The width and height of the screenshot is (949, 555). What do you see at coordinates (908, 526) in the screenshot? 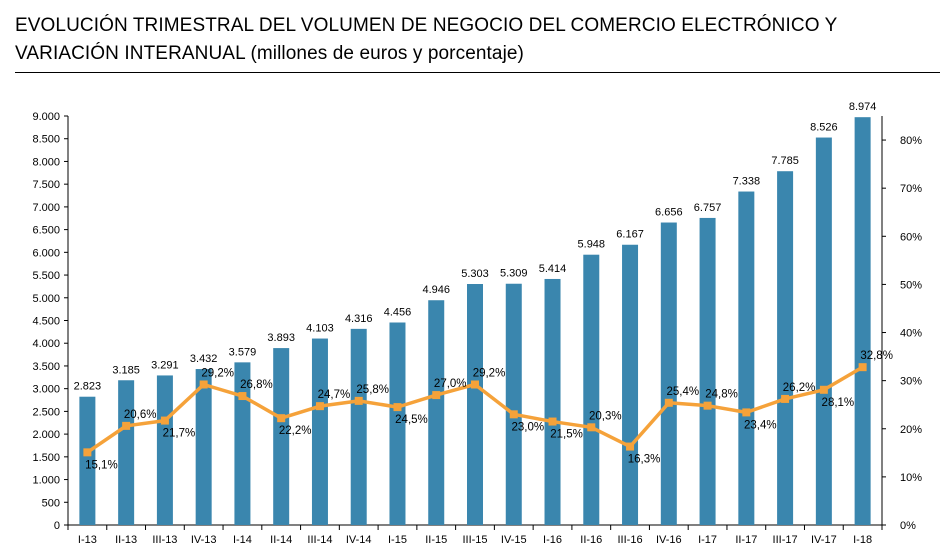
I see `y-right-tick-label: 0%` at bounding box center [908, 526].